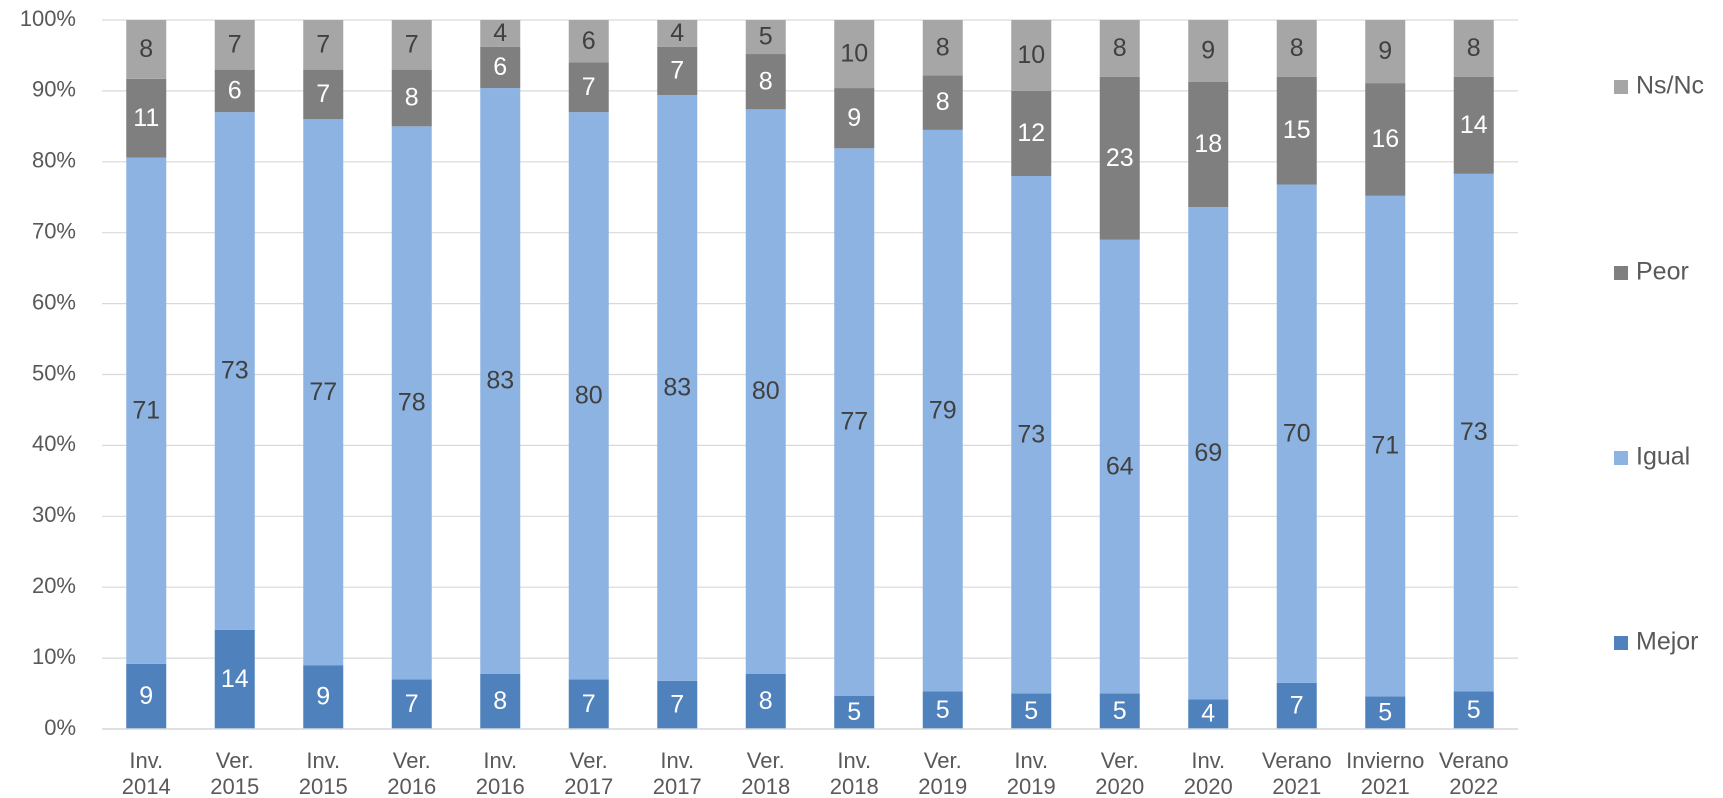  Describe the element at coordinates (500, 380) in the screenshot. I see `value-label: 83` at that location.